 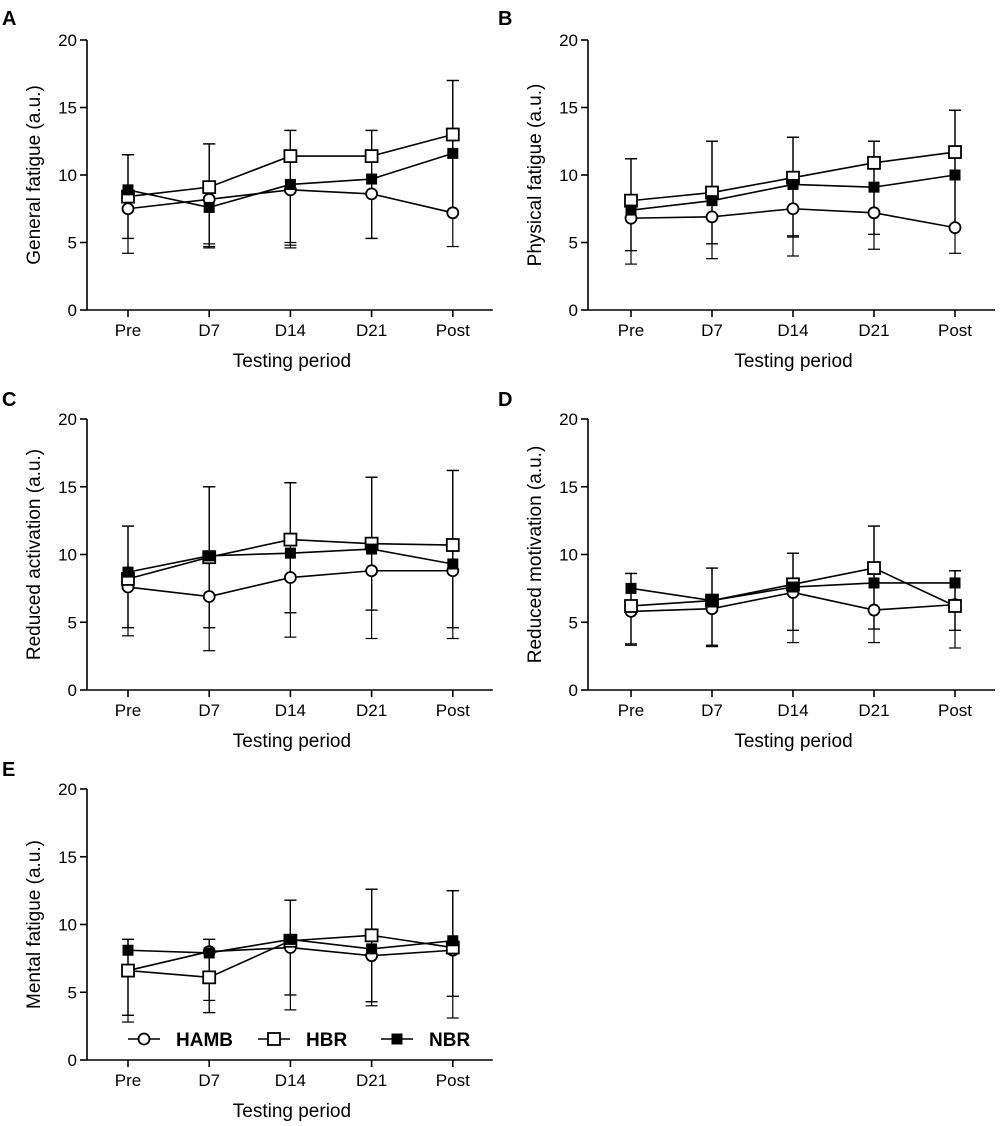 What do you see at coordinates (425, 1040) in the screenshot?
I see `legend-item-nbr: NBR` at bounding box center [425, 1040].